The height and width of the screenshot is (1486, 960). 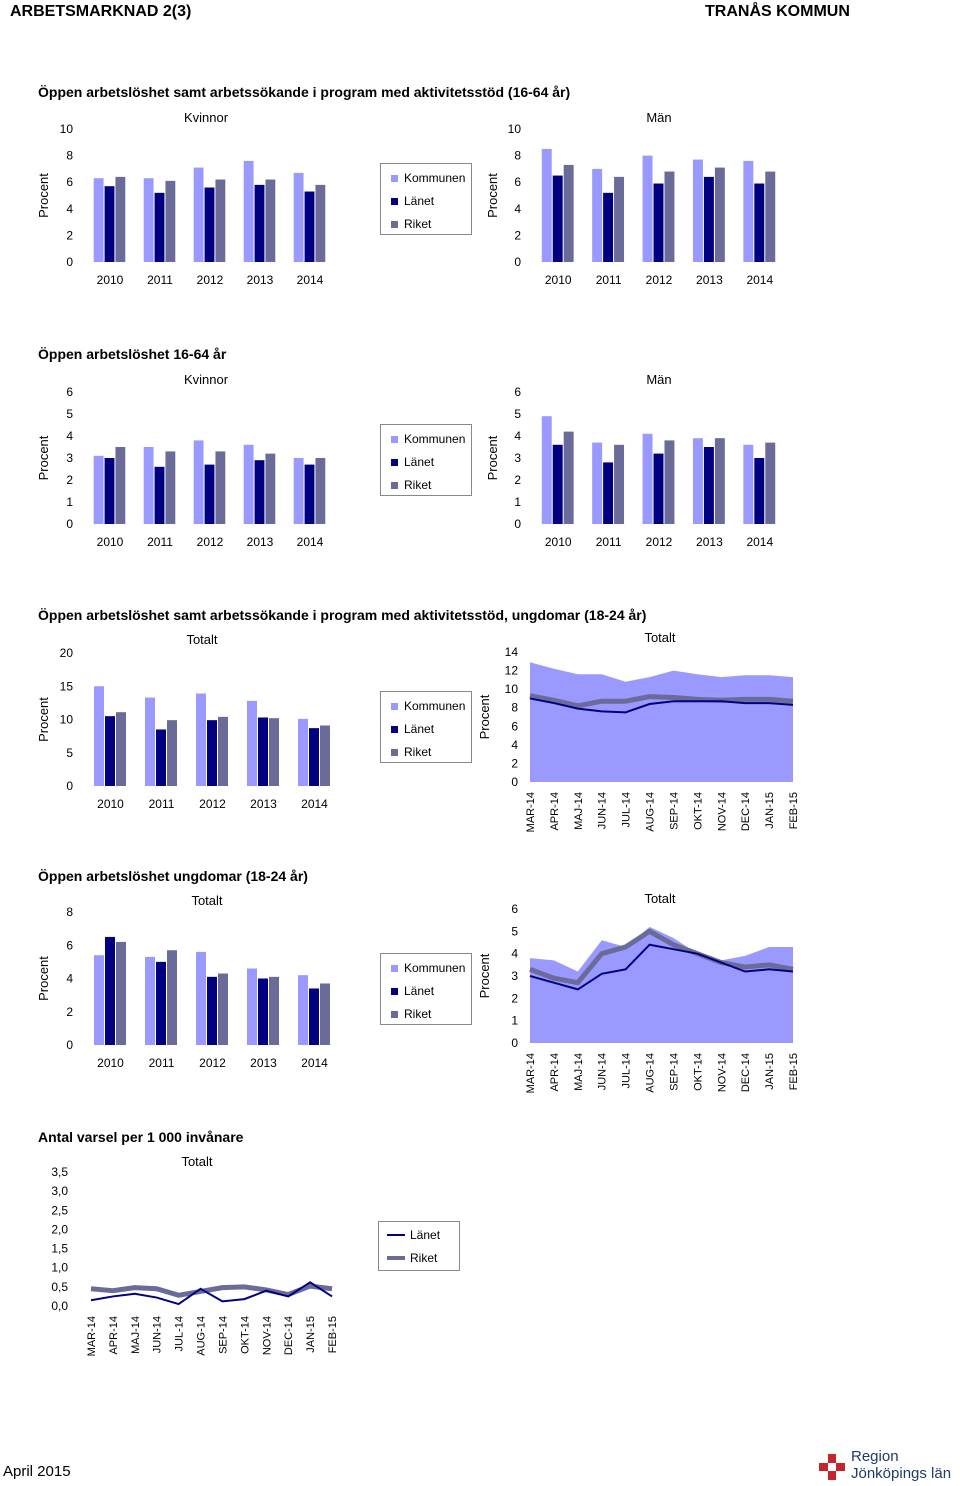 What do you see at coordinates (514, 1043) in the screenshot?
I see `c8-ytick: 0` at bounding box center [514, 1043].